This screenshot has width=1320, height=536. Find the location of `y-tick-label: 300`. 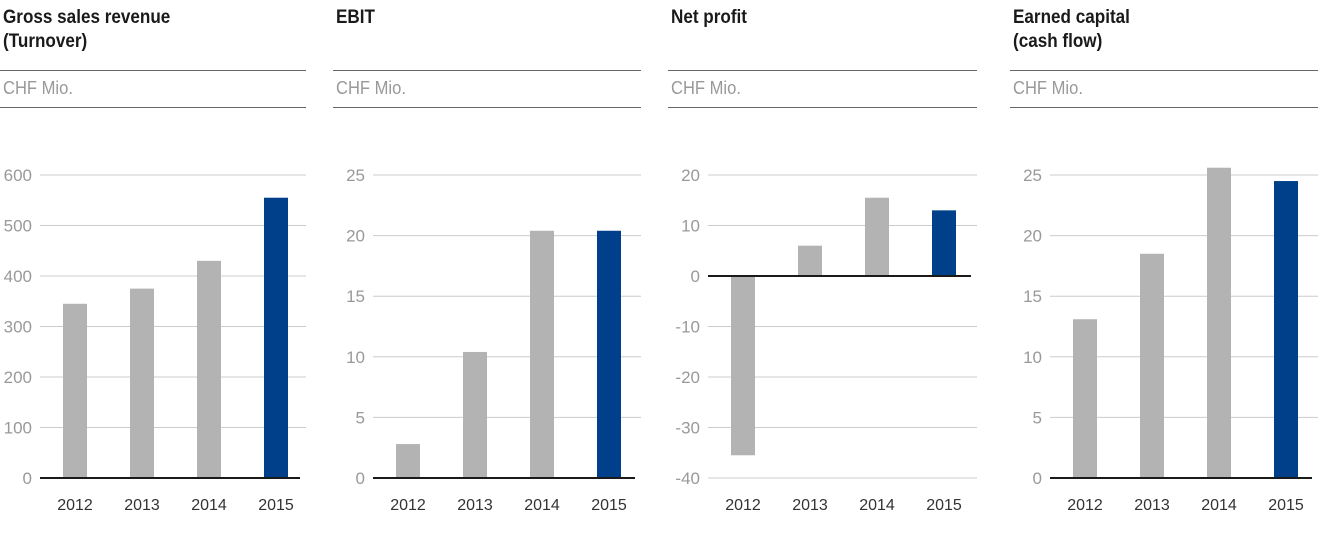

y-tick-label: 300 is located at coordinates (18, 327).